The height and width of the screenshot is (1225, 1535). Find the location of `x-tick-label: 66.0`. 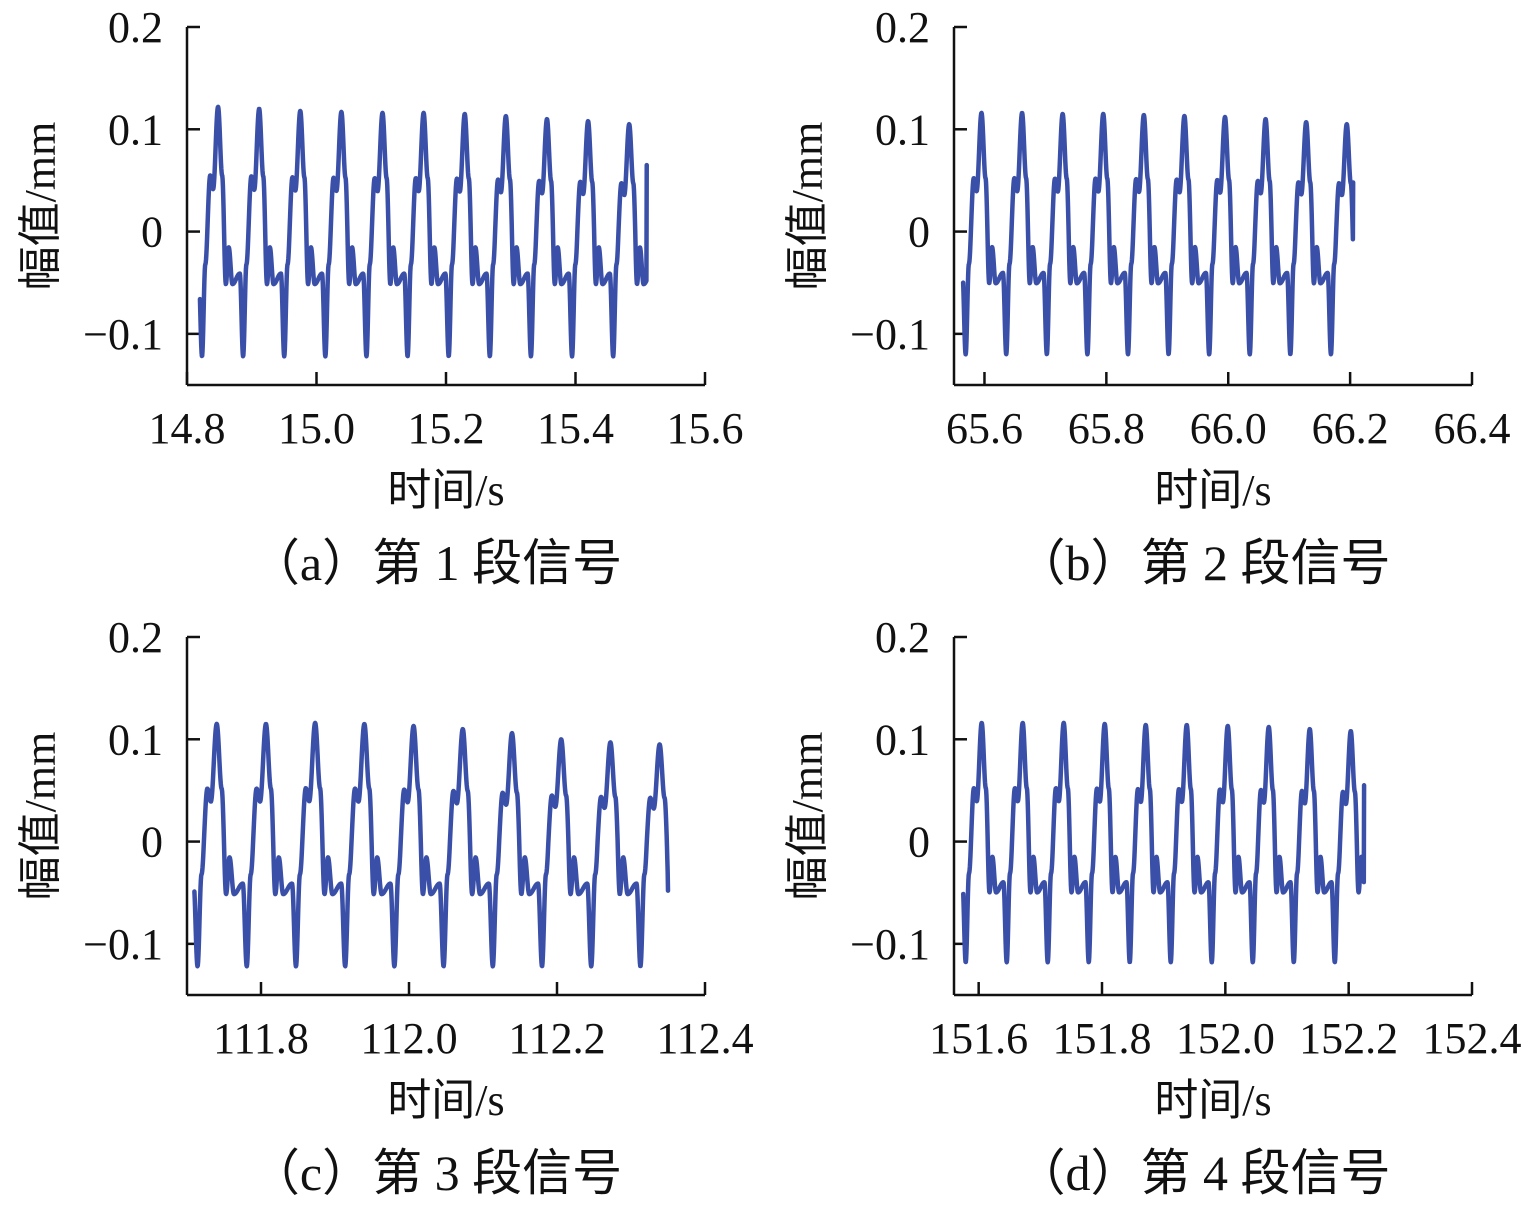

x-tick-label: 66.0 is located at coordinates (1228, 428).